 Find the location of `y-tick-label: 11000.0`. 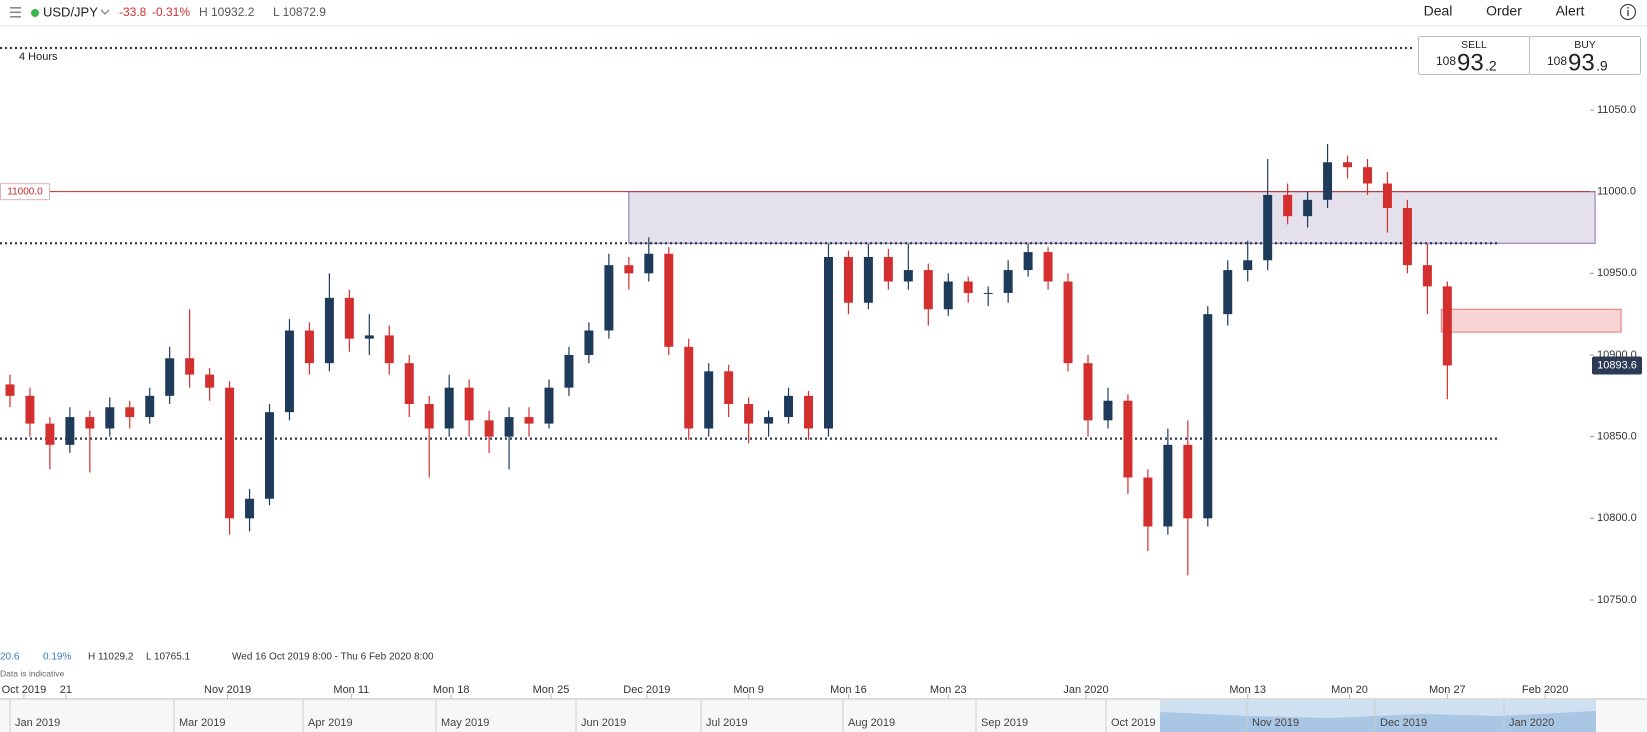

y-tick-label: 11000.0 is located at coordinates (1616, 192).